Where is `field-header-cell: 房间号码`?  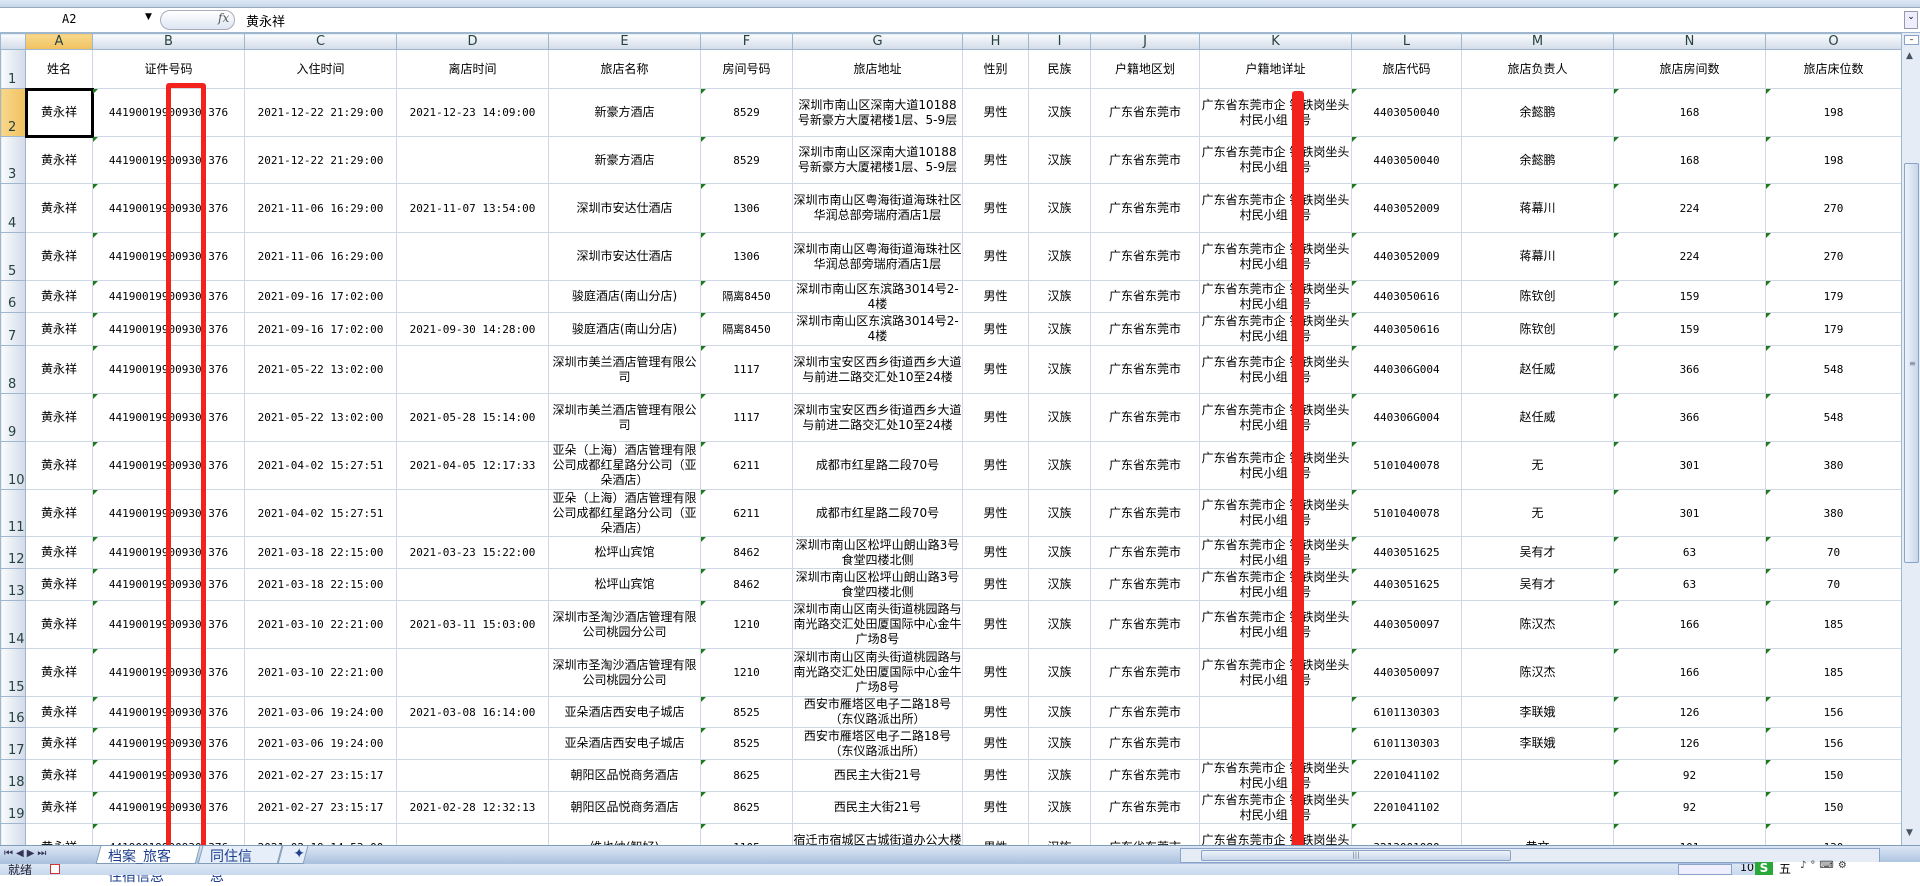
field-header-cell: 房间号码 is located at coordinates (746, 69).